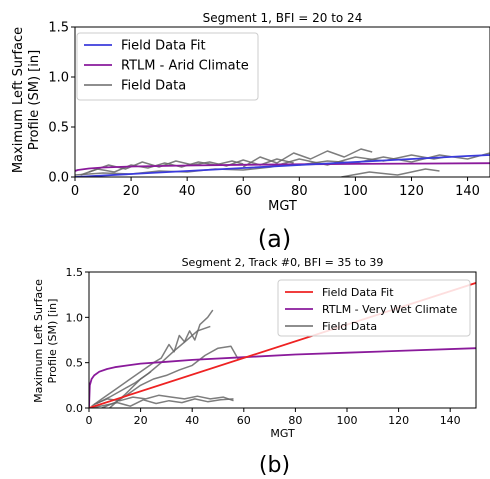  I want to click on series-line-rtlm-very-wet-climate, so click(282, 377).